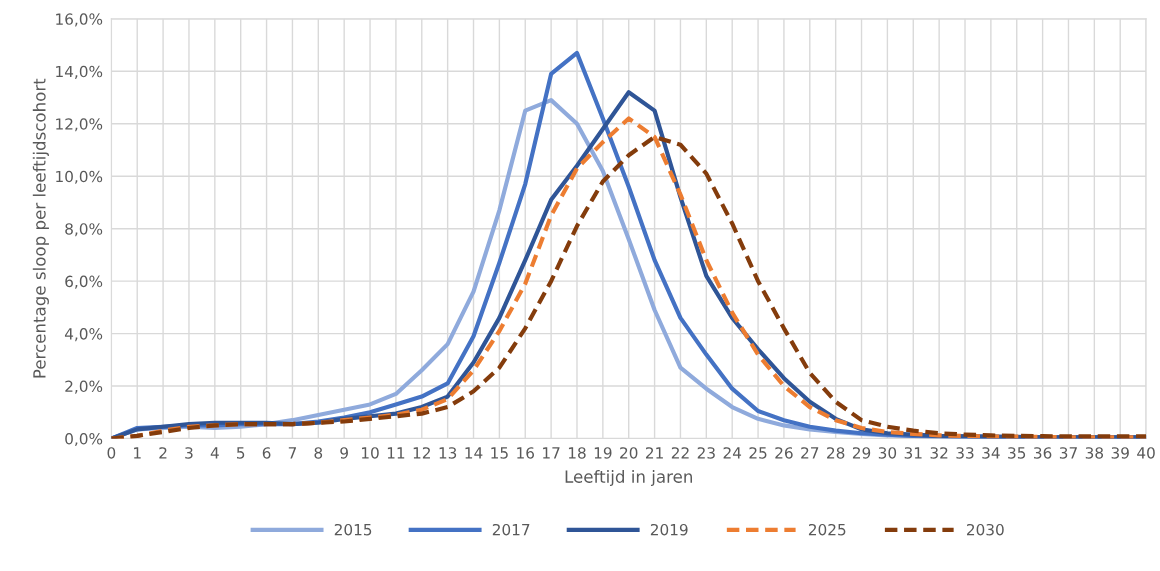  Describe the element at coordinates (353, 529) in the screenshot. I see `legend-label: 2015` at that location.